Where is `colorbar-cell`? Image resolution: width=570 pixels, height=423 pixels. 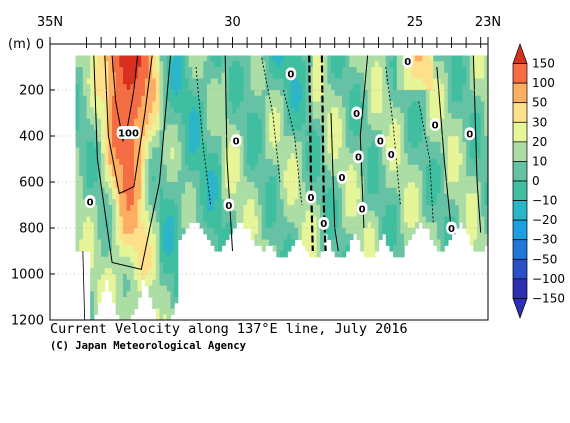
colorbar-cell is located at coordinates (520, 112).